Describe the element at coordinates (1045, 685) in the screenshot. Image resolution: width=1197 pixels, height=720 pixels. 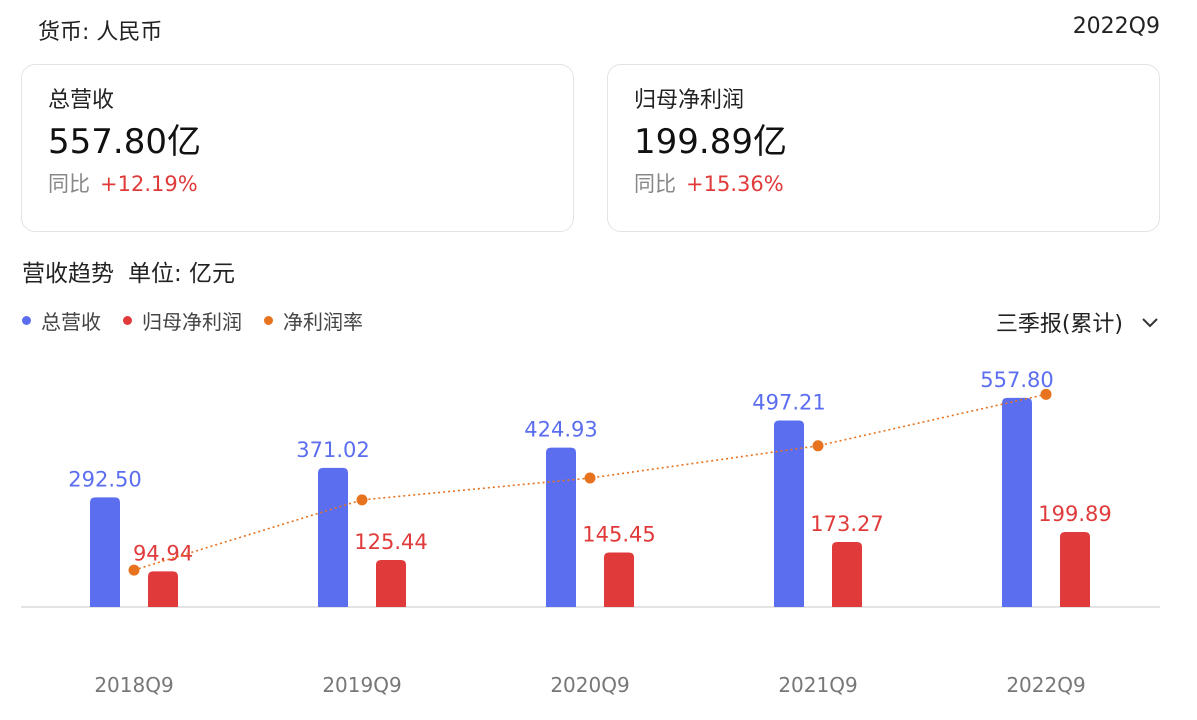
I see `x-tick-label: 2022Q9` at that location.